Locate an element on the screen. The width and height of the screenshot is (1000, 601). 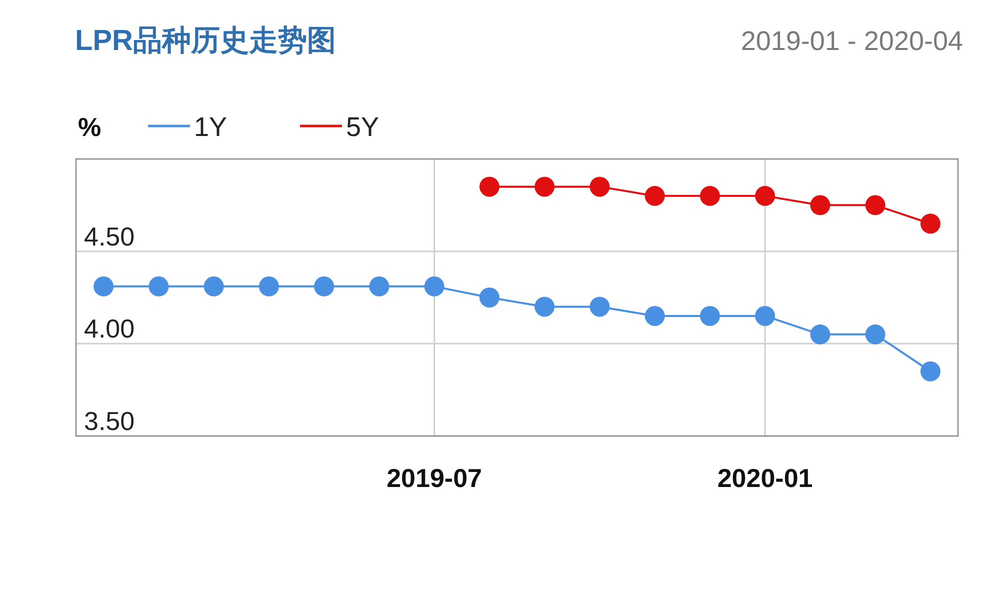
x-tick-label: 2020-01 is located at coordinates (765, 478).